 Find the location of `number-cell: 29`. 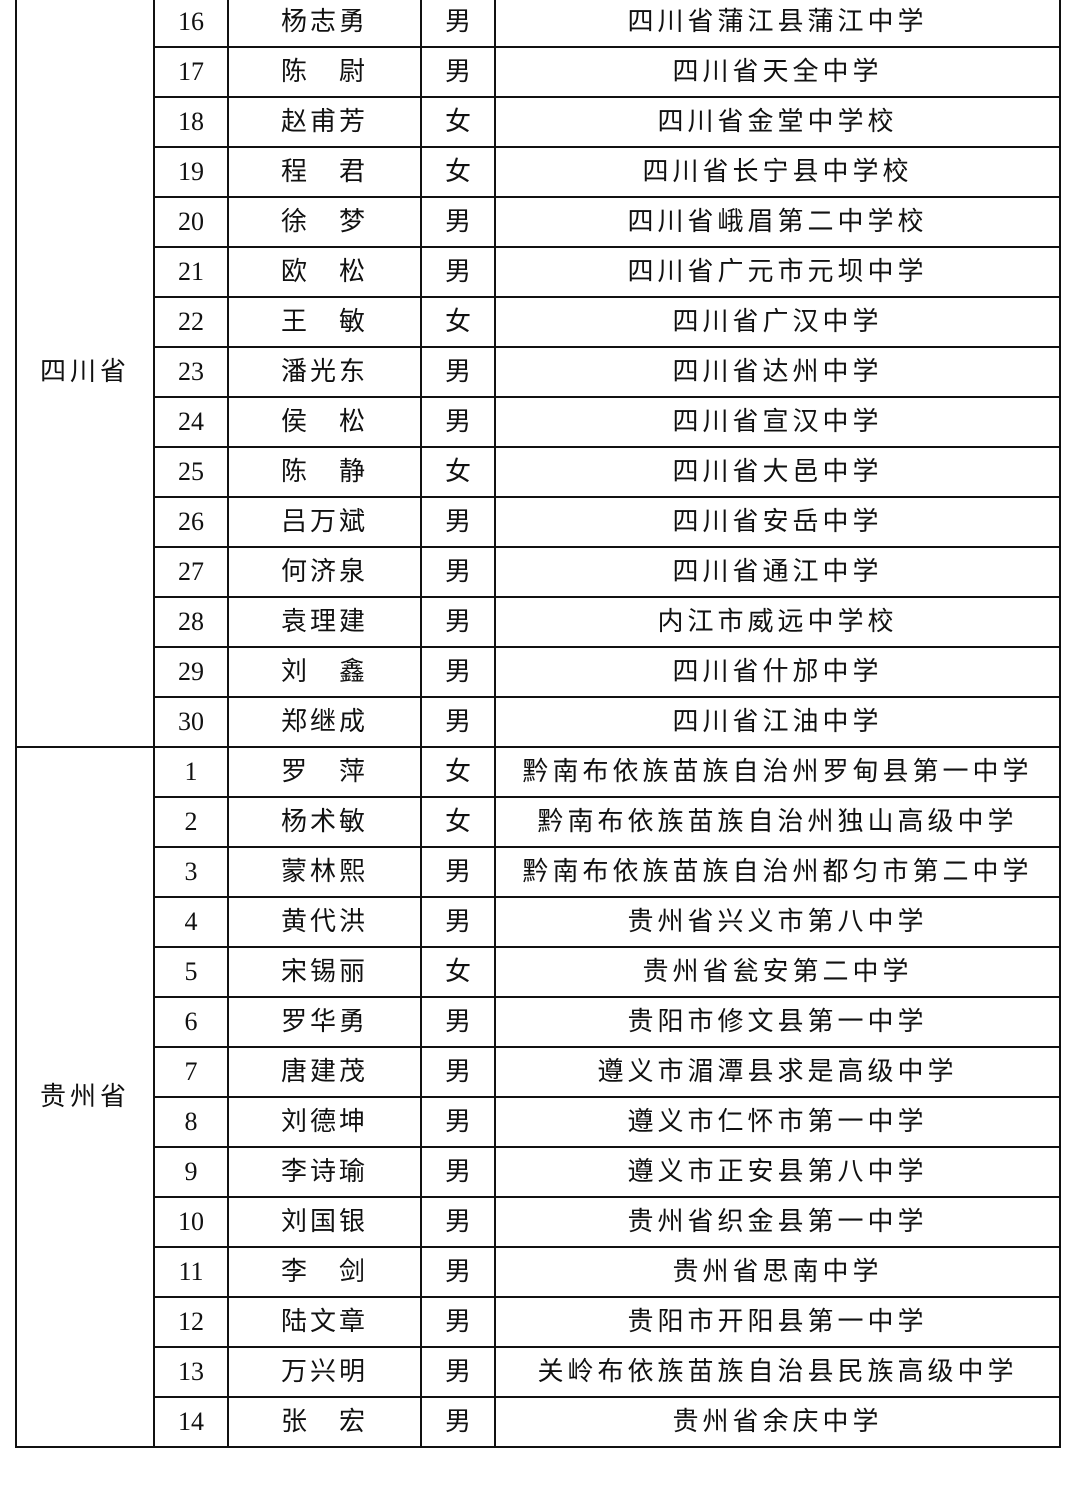

number-cell: 29 is located at coordinates (191, 672).